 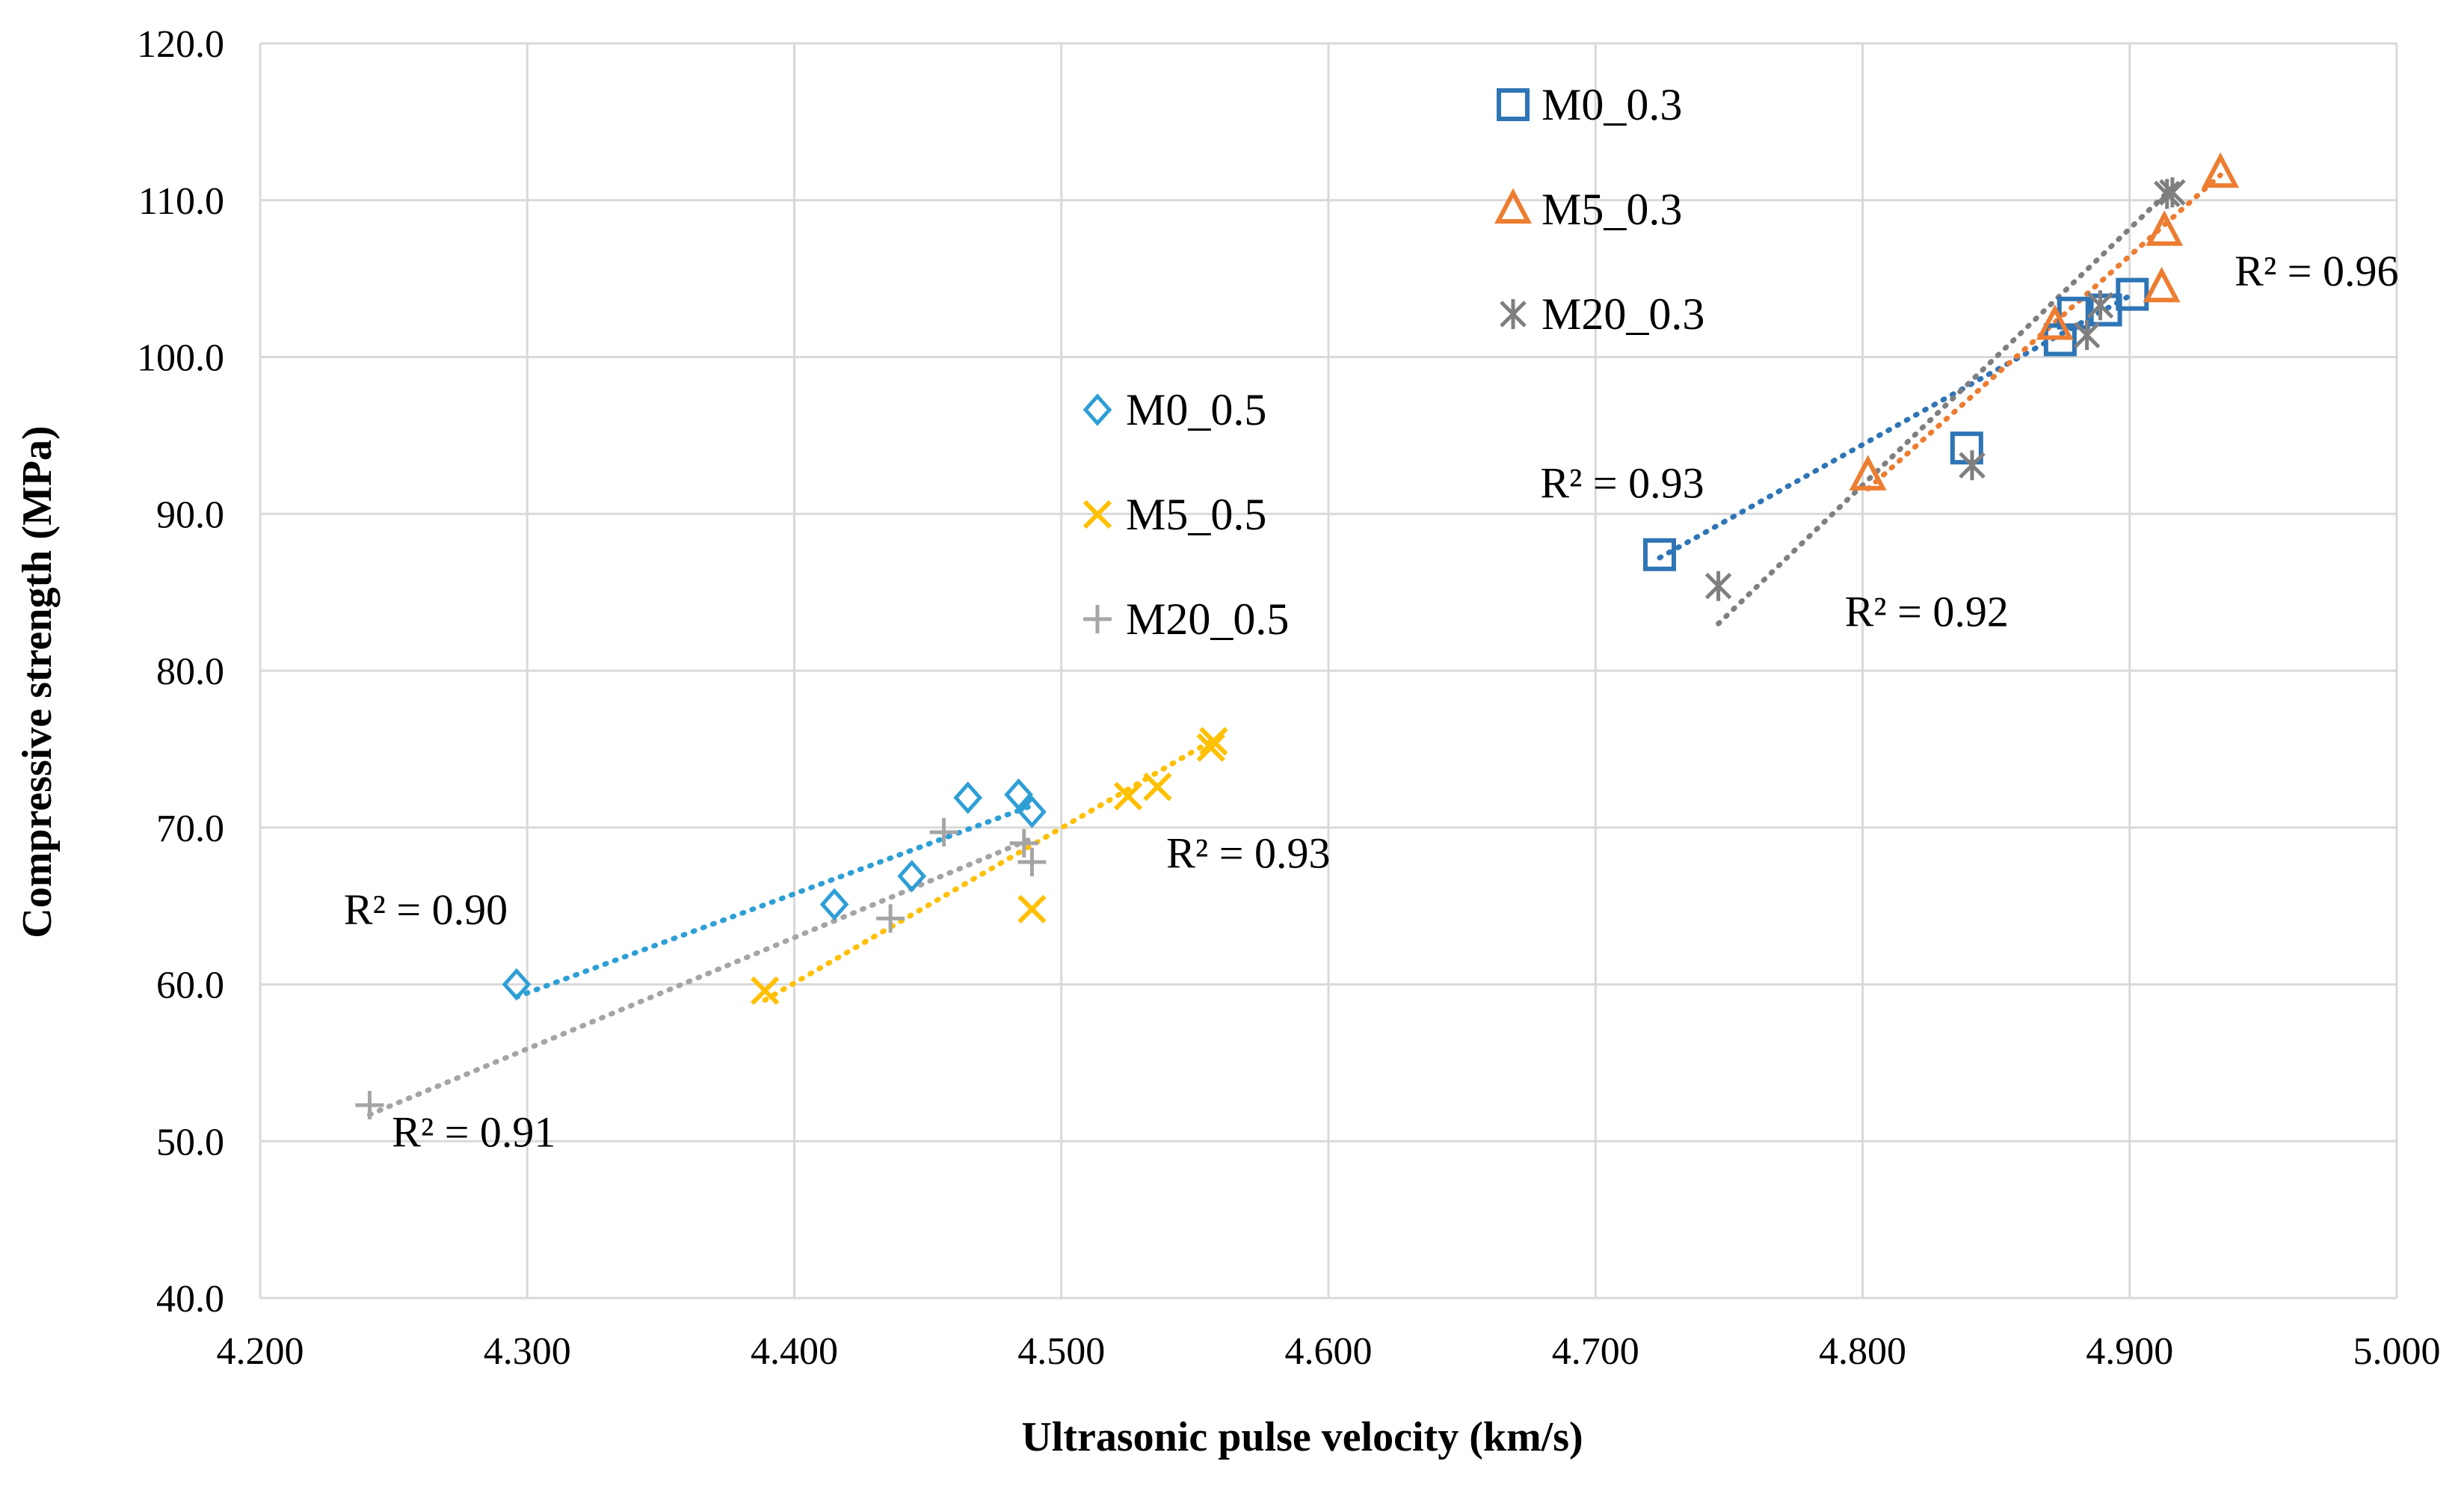 I want to click on legend-middle: M0_0.5 M5_0.5 M20_0.5, so click(x=1185, y=514).